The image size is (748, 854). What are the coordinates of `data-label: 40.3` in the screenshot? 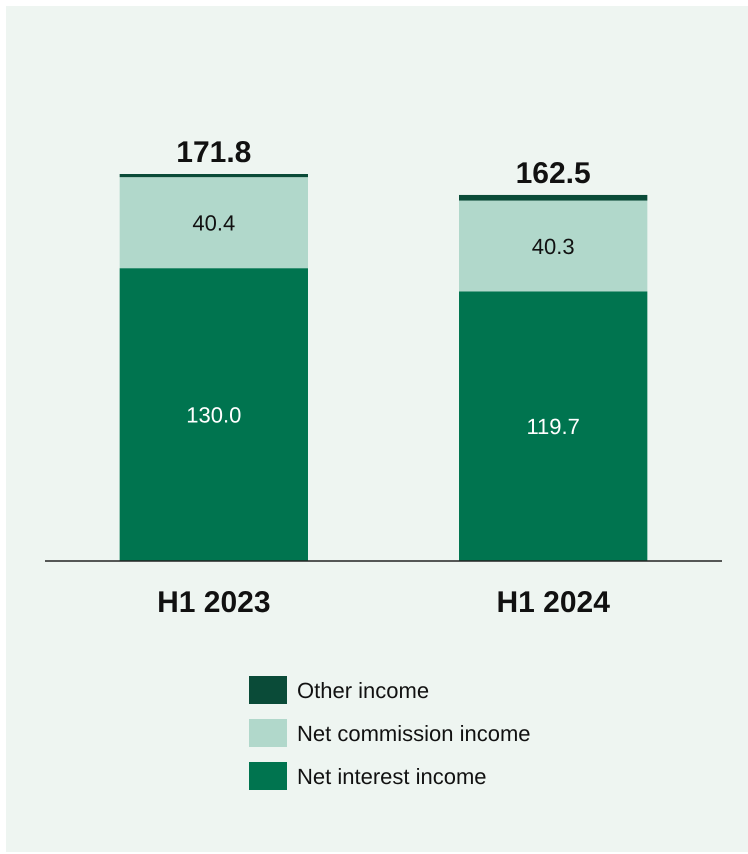 It's located at (553, 246).